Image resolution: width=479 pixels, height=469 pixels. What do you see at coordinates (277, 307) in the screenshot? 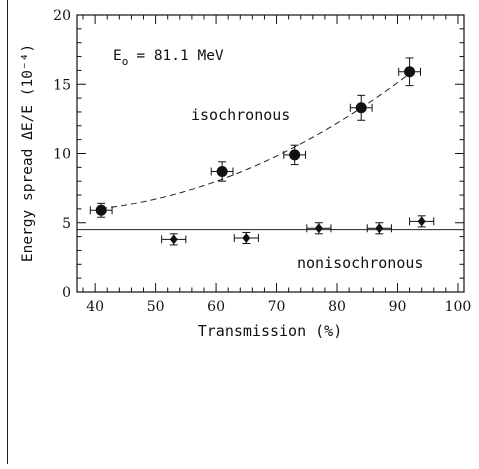
I see `x-tick-label: 70` at bounding box center [277, 307].